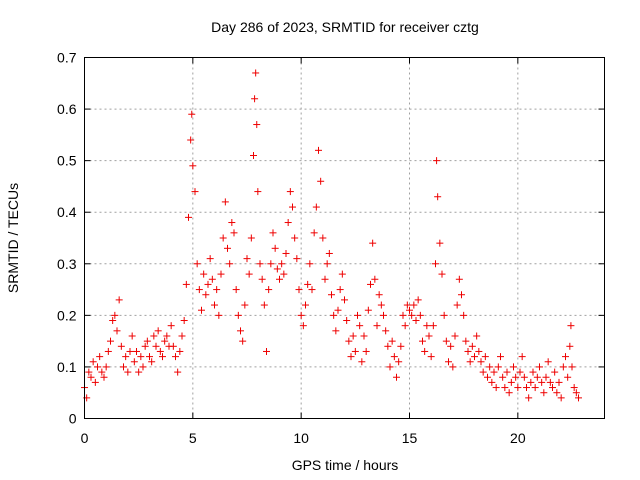 Image resolution: width=640 pixels, height=480 pixels. What do you see at coordinates (193, 438) in the screenshot?
I see `x-tick-label: 5` at bounding box center [193, 438].